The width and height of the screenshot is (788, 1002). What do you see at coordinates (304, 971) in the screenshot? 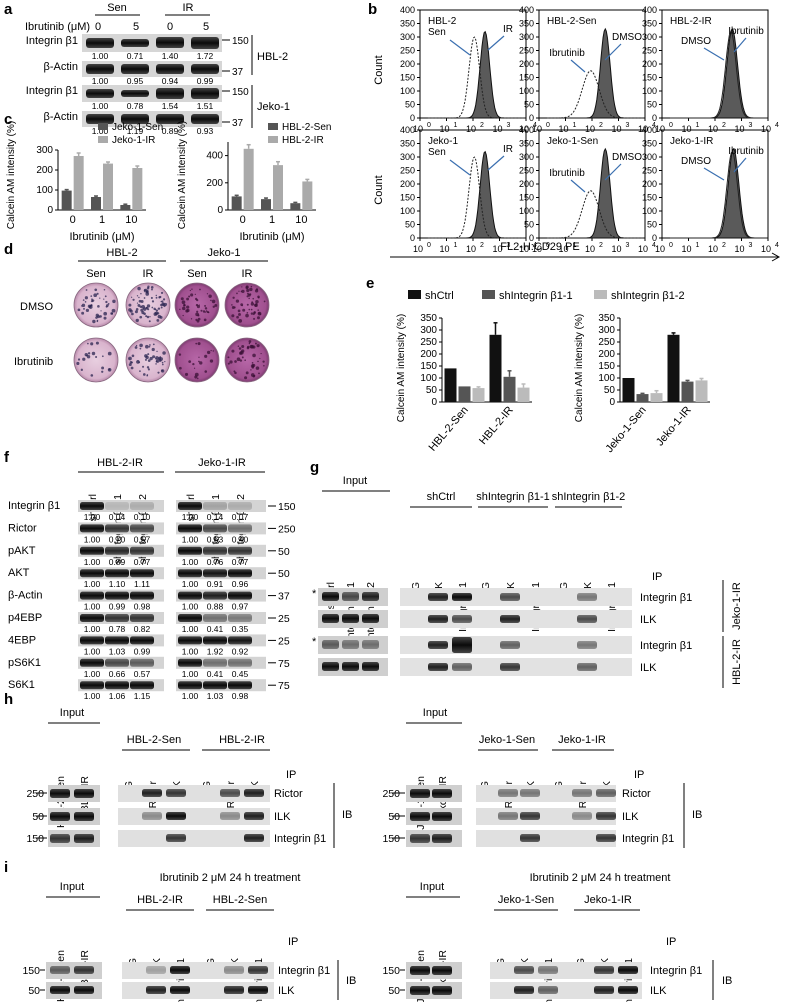
I see `i-band-label: Integrin β1` at bounding box center [304, 971].